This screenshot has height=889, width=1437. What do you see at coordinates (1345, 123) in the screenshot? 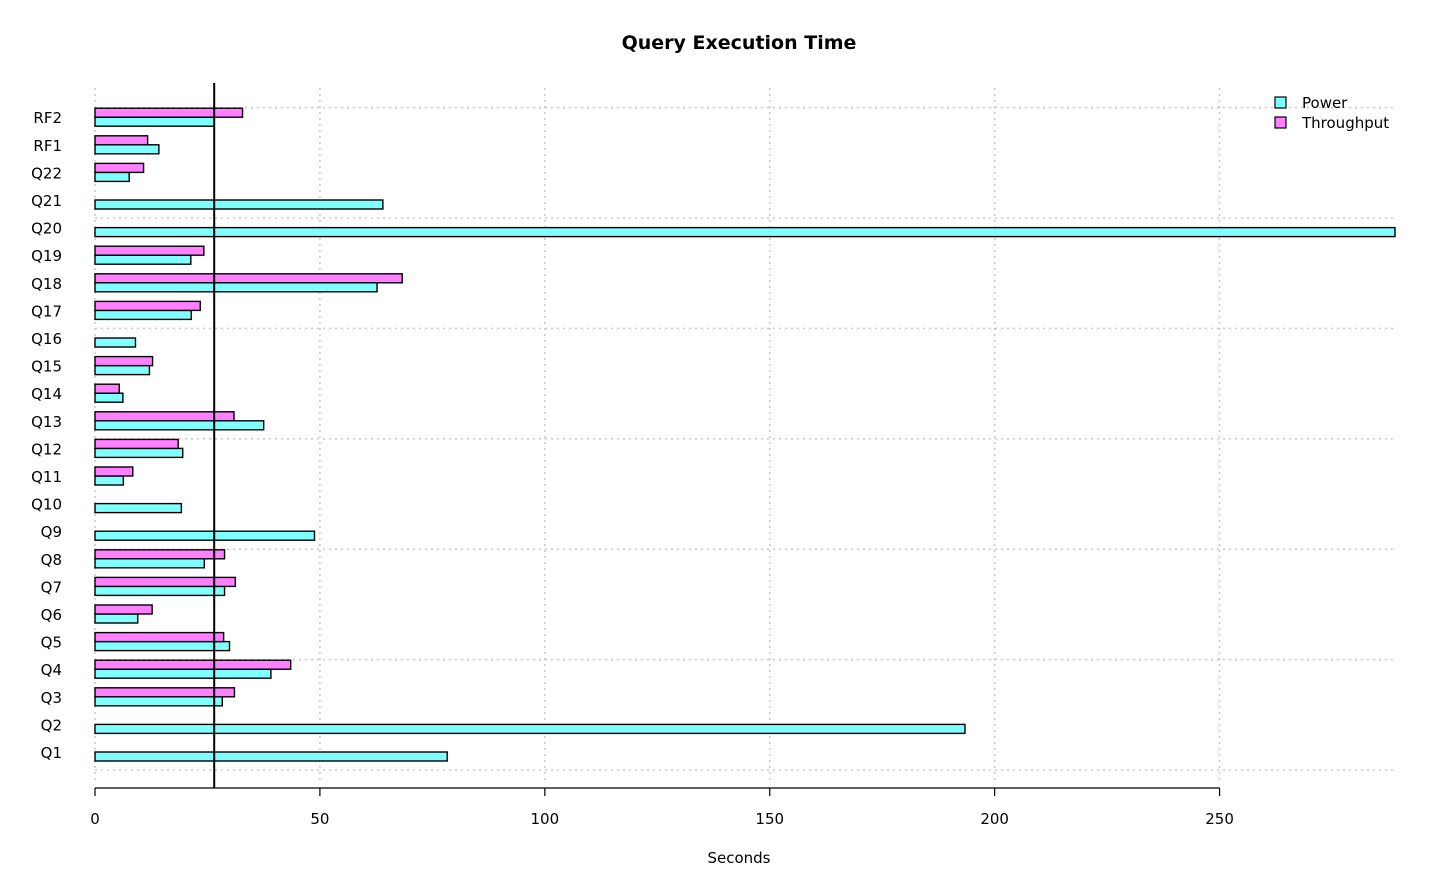
I see `legend-label-throughput: Throughput` at bounding box center [1345, 123].